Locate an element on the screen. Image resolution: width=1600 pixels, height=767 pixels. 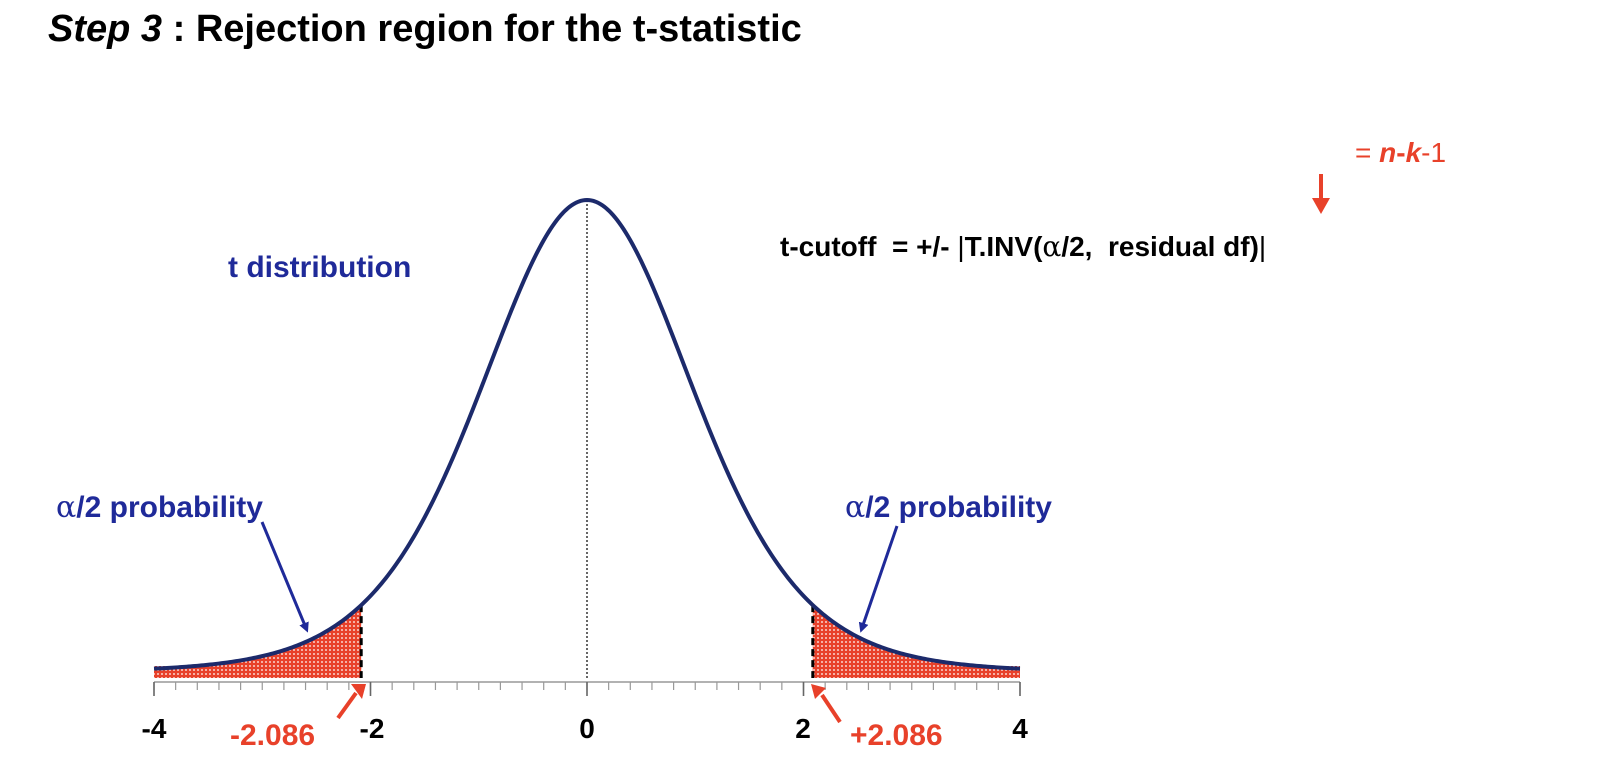
tail-label-left: α/2 probability is located at coordinates (159, 507).